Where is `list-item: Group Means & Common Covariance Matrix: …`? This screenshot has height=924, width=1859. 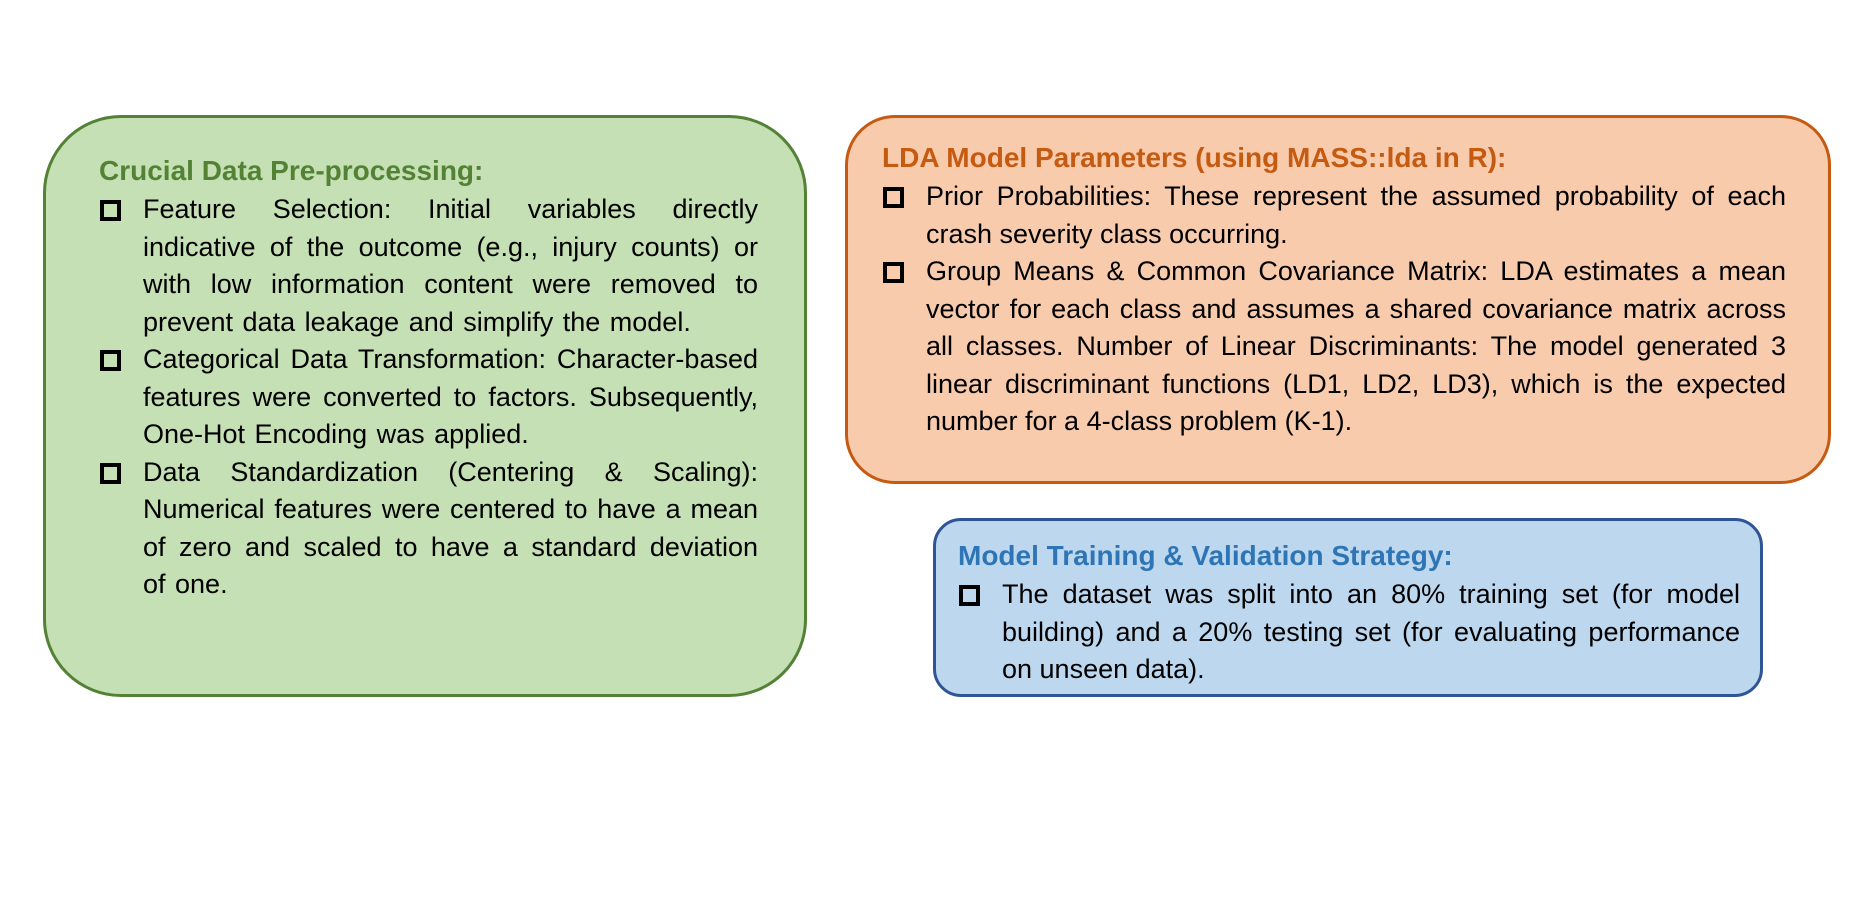
list-item: Group Means & Common Covariance Matrix: … is located at coordinates (1334, 347).